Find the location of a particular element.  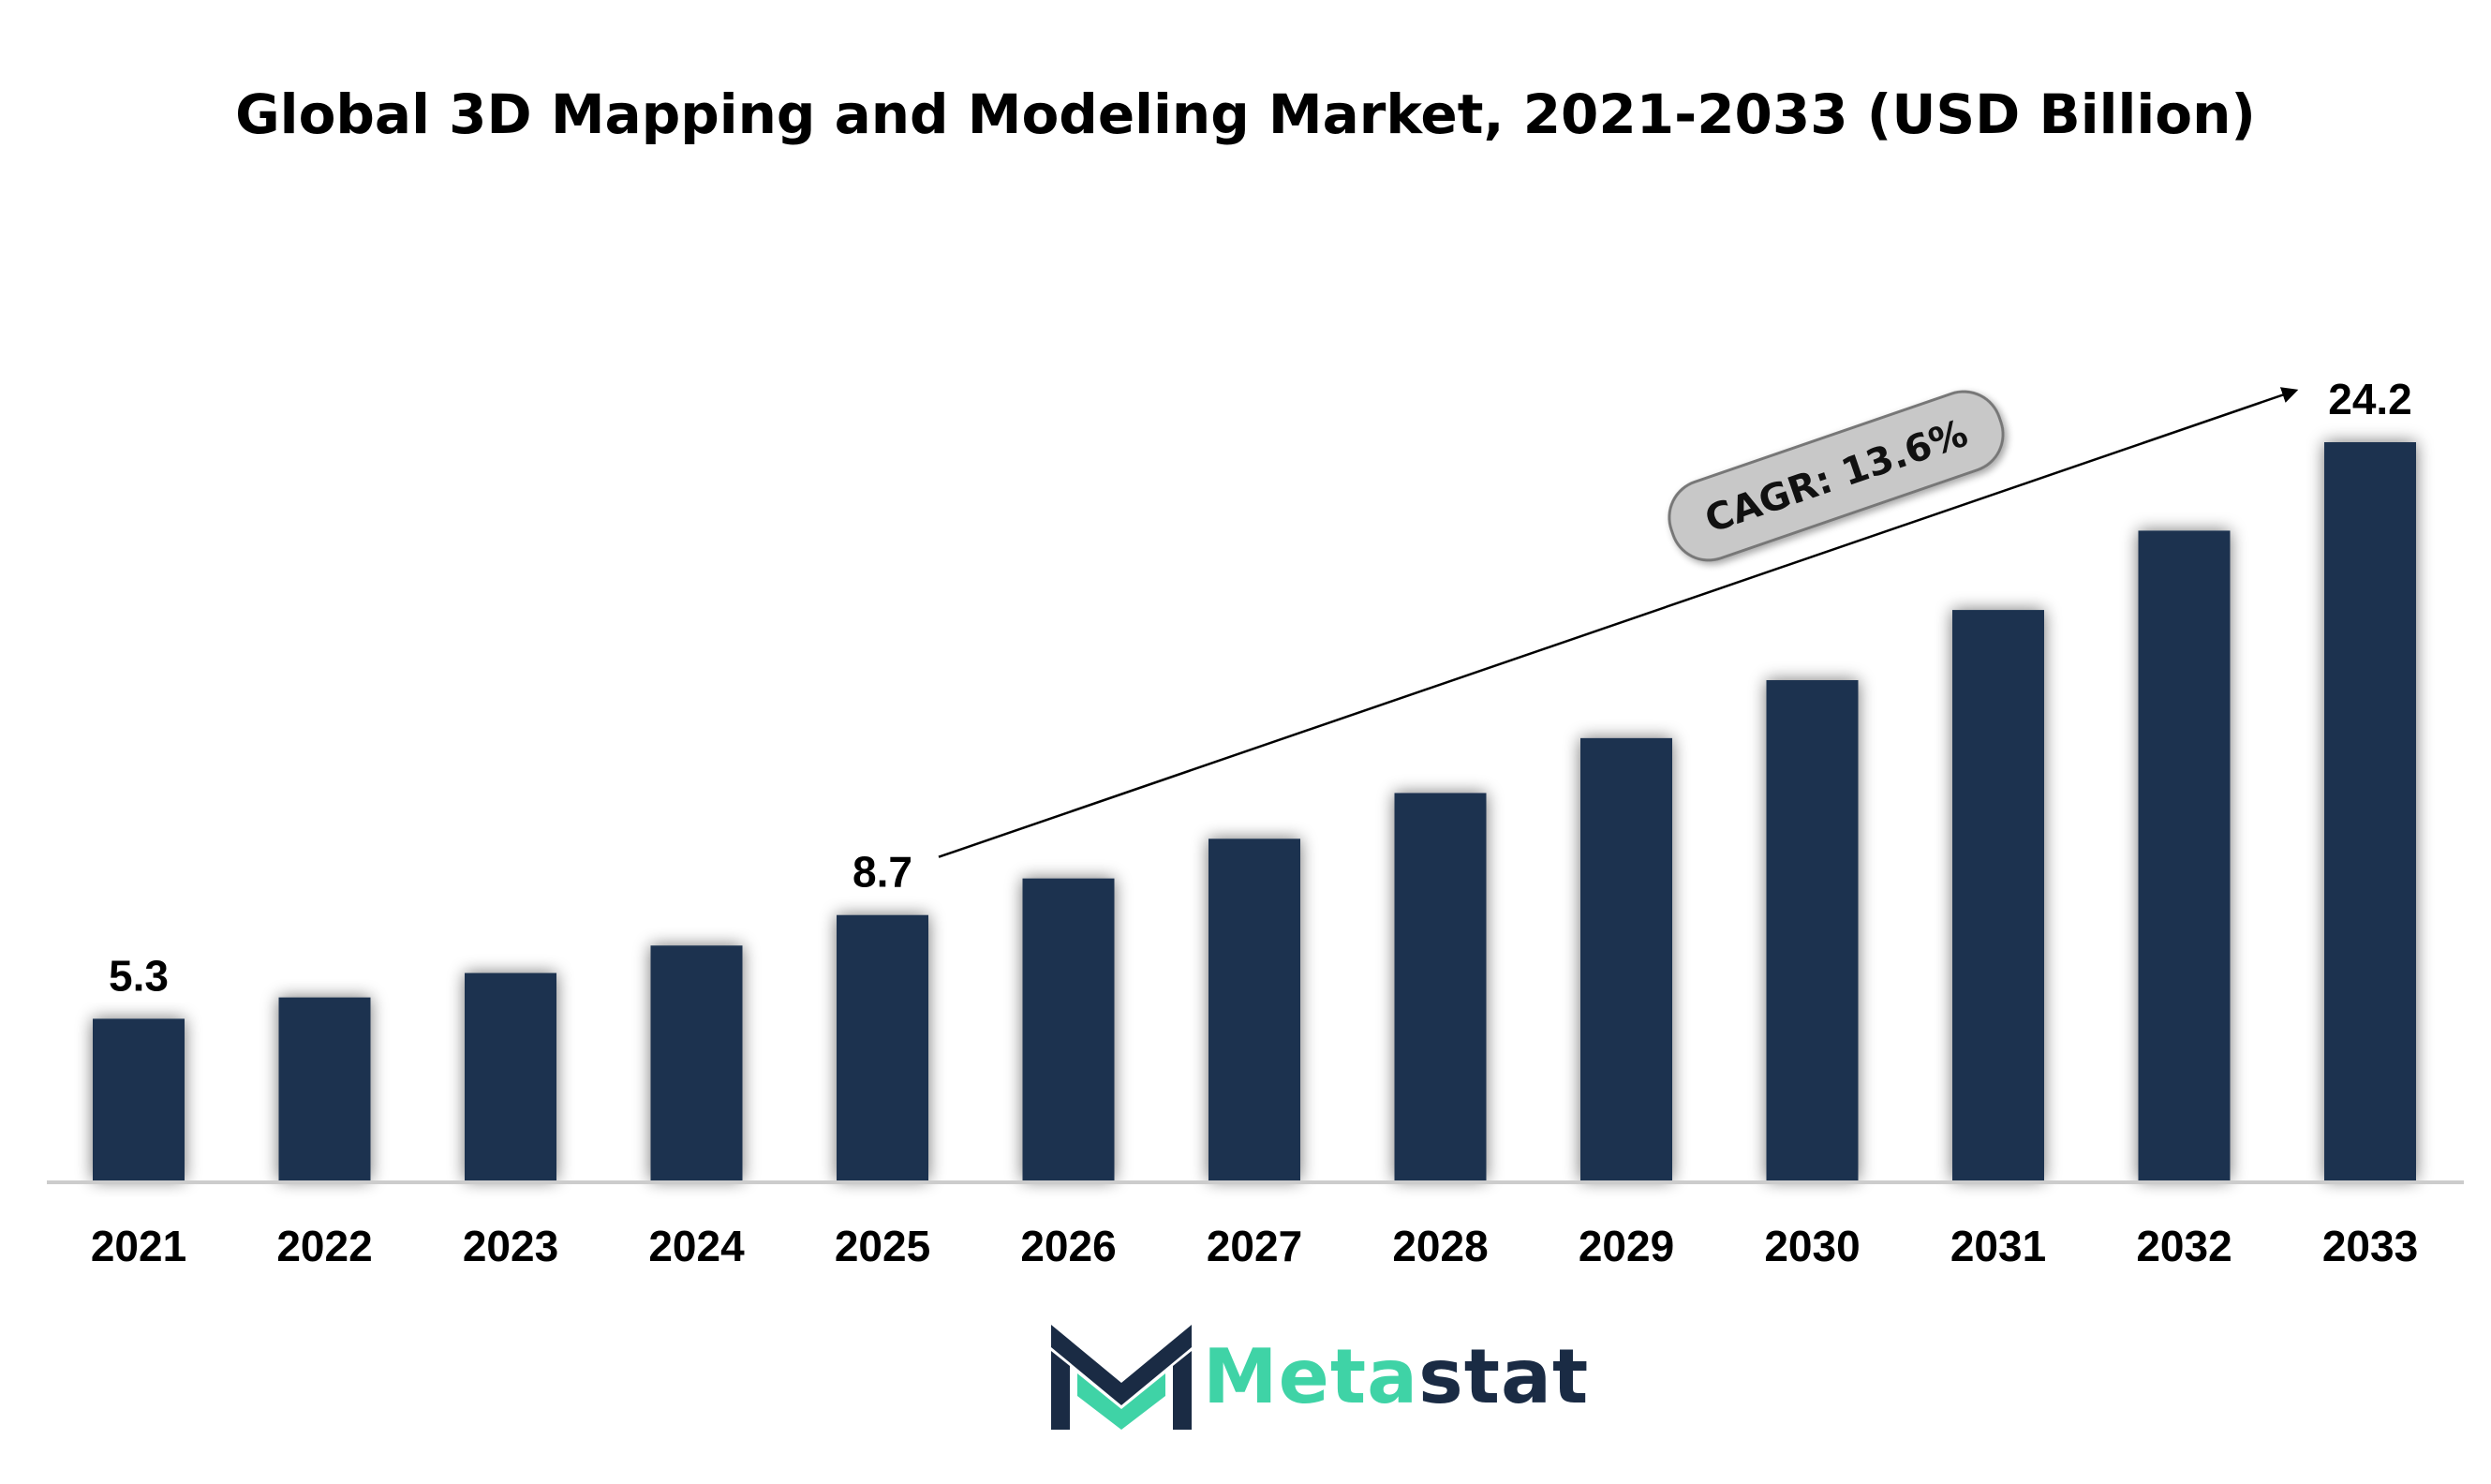

data-label-2033: 24.2 is located at coordinates (2370, 399).